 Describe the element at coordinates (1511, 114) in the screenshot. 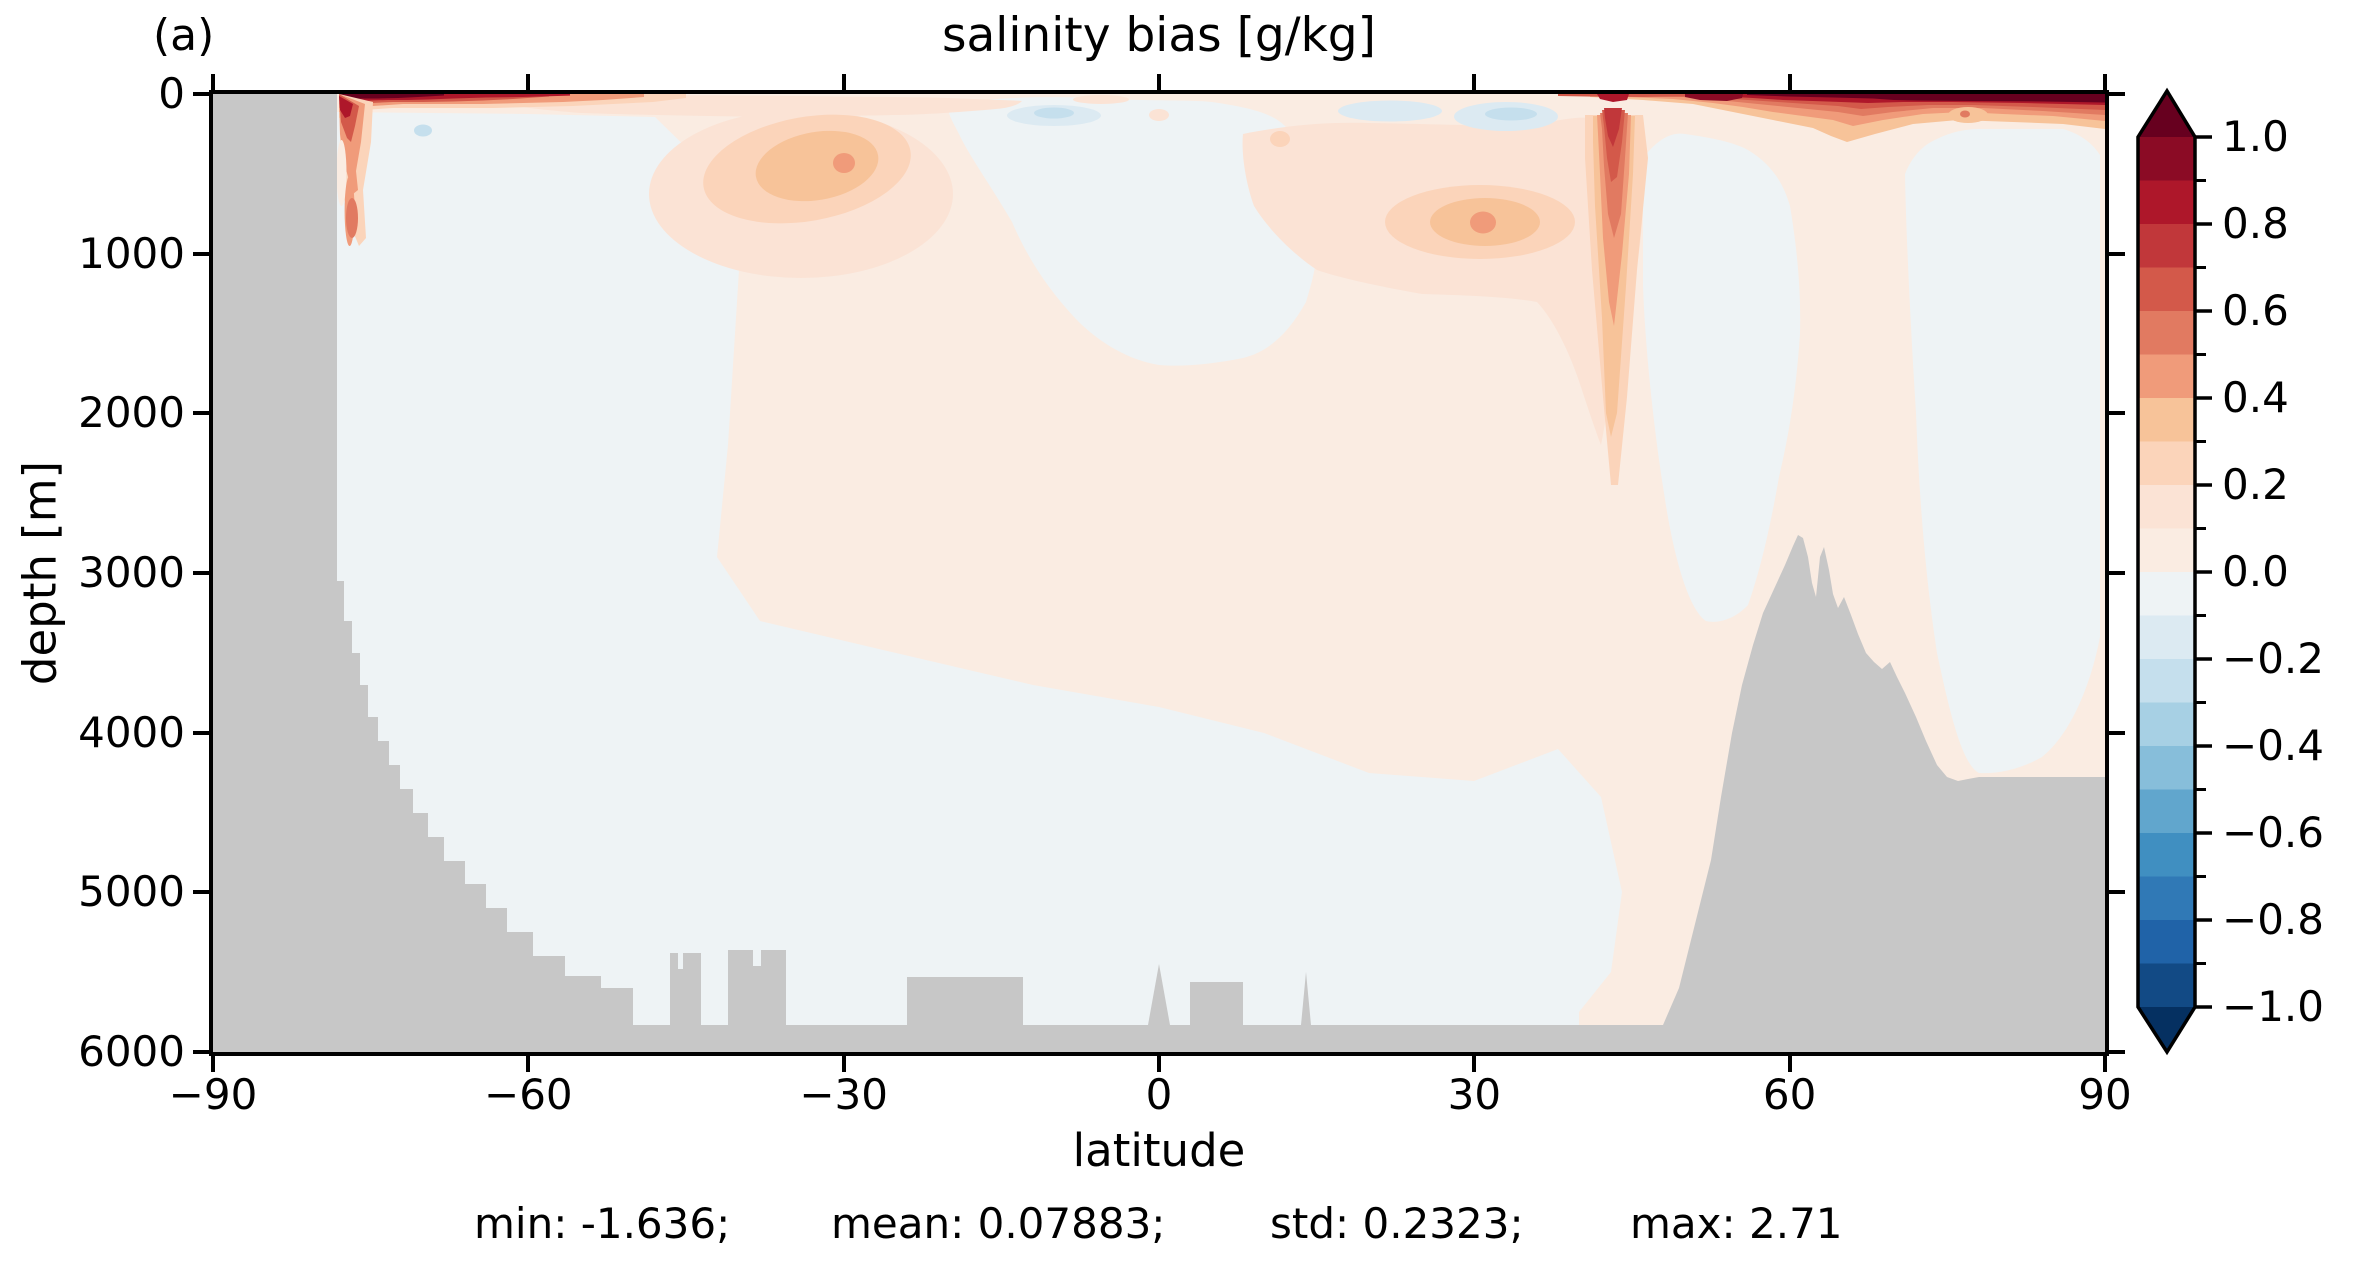

I see `contour-fresh-patch-3-core` at that location.